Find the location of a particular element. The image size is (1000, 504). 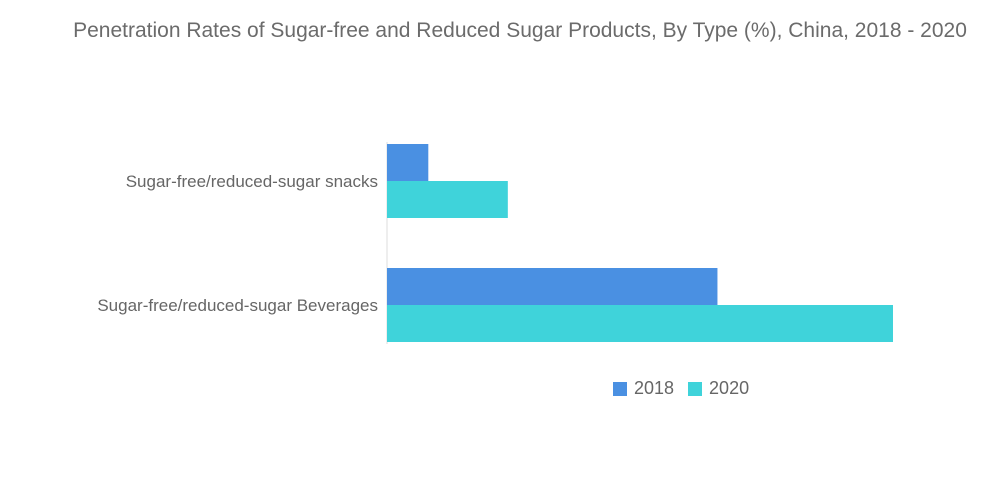

legend-item-2020: 2020 is located at coordinates (718, 388).